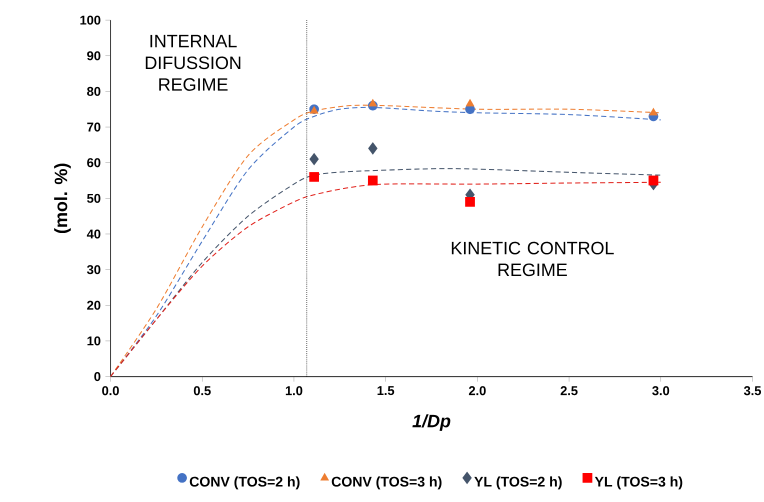 The height and width of the screenshot is (502, 764). What do you see at coordinates (93, 269) in the screenshot?
I see `y-tick-label: 30` at bounding box center [93, 269].